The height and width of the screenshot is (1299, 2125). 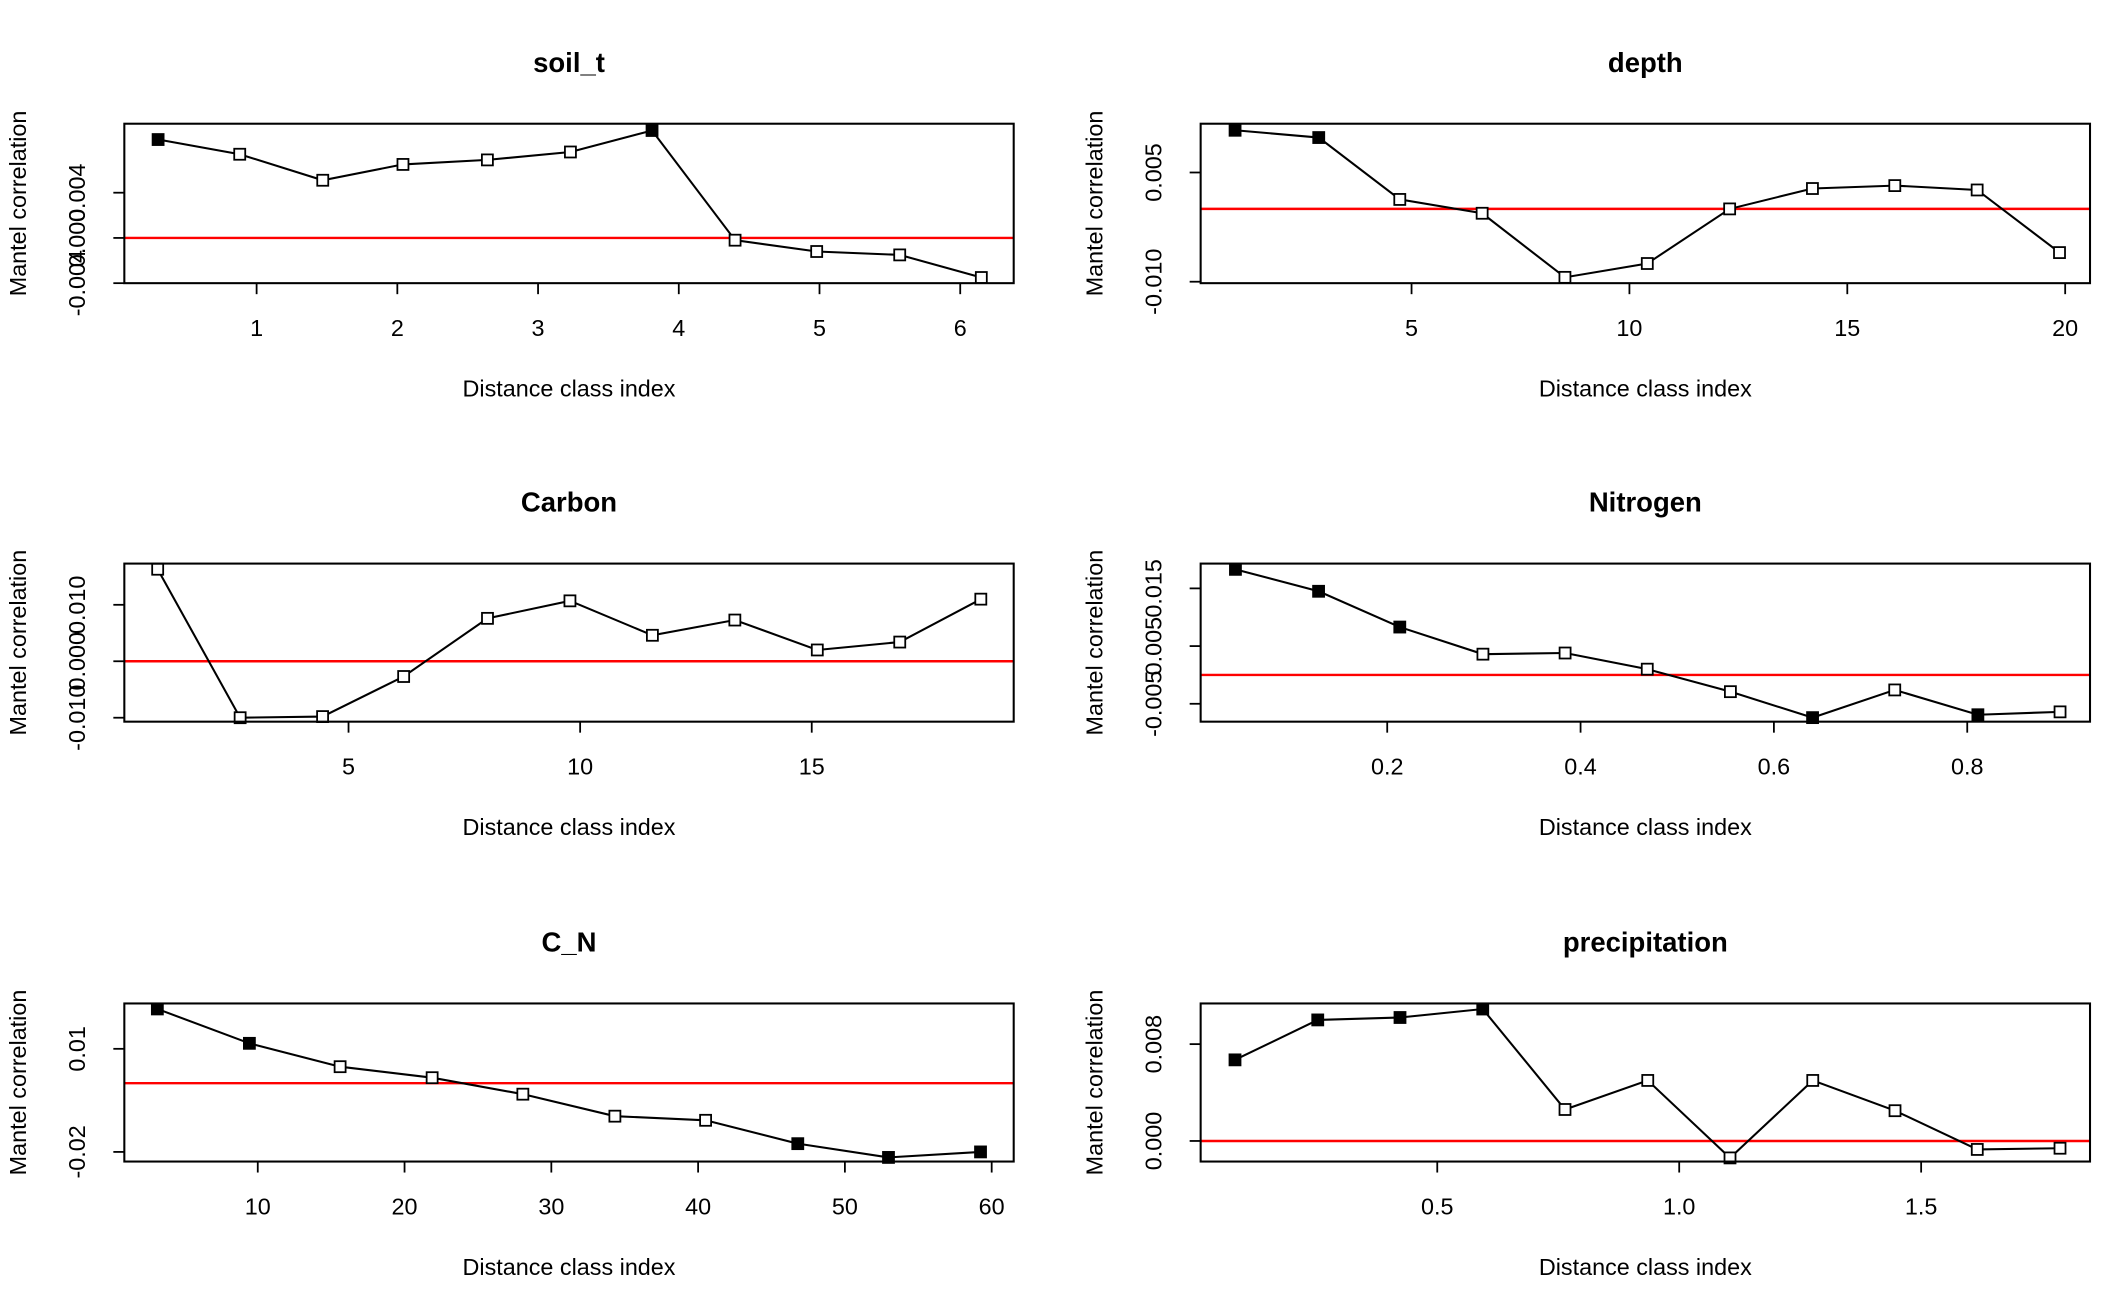 I want to click on y-tick-label: -0.02, so click(x=77, y=1151).